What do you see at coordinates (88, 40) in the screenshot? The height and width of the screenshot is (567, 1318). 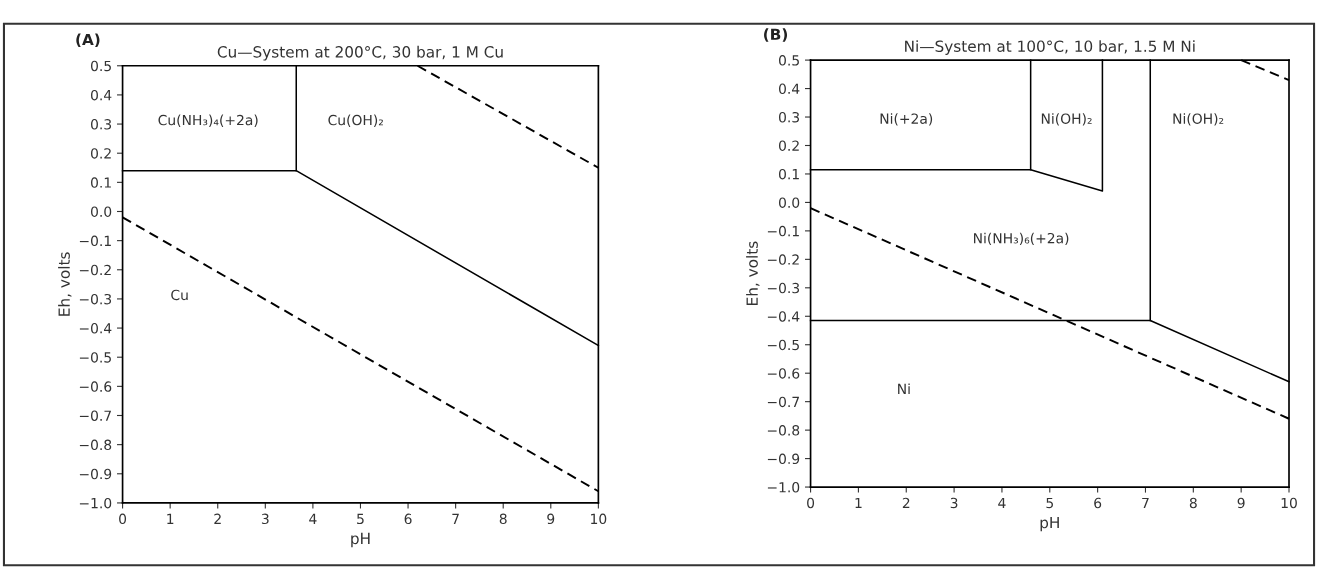 I see `text: (A)` at bounding box center [88, 40].